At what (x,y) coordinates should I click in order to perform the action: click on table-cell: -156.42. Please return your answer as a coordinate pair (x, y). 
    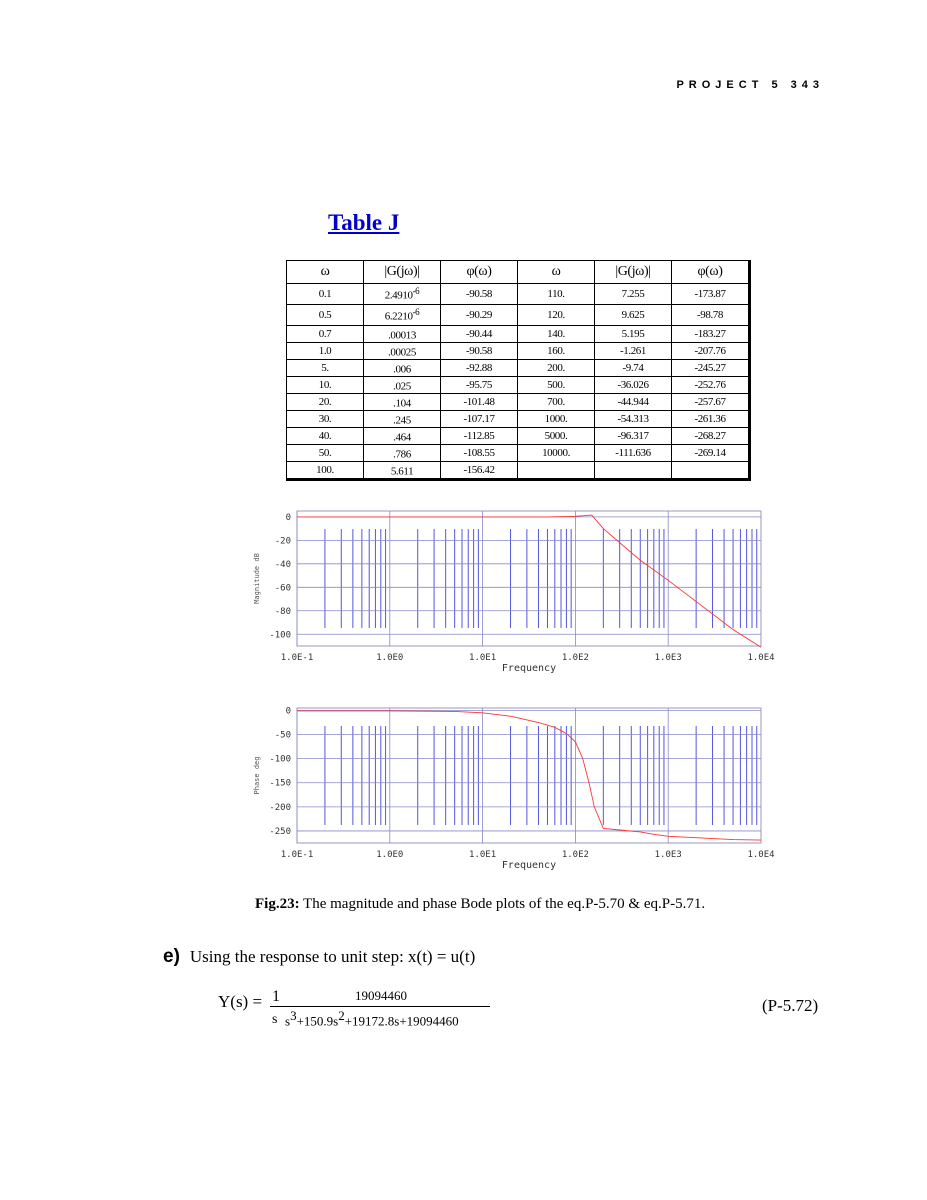
    Looking at the image, I should click on (479, 470).